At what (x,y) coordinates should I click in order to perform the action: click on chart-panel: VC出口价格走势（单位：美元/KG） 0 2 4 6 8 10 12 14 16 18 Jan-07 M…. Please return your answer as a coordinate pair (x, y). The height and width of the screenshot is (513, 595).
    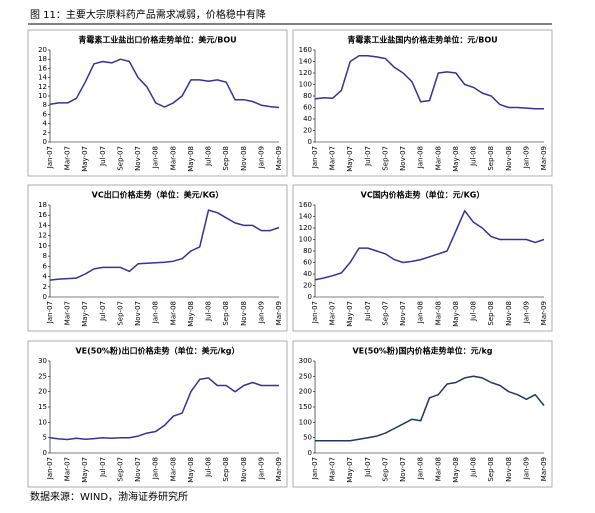
    Looking at the image, I should click on (157, 258).